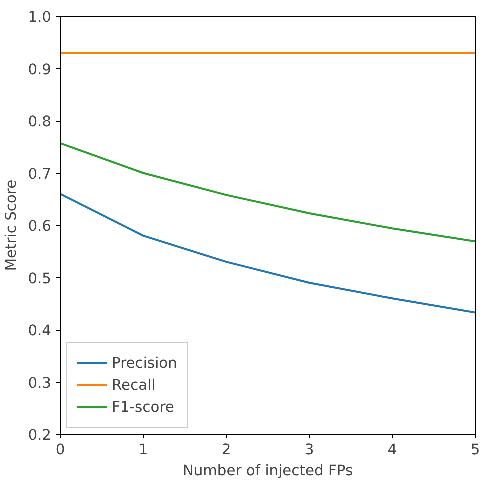  What do you see at coordinates (40, 331) in the screenshot?
I see `y-tick-label: 0.4` at bounding box center [40, 331].